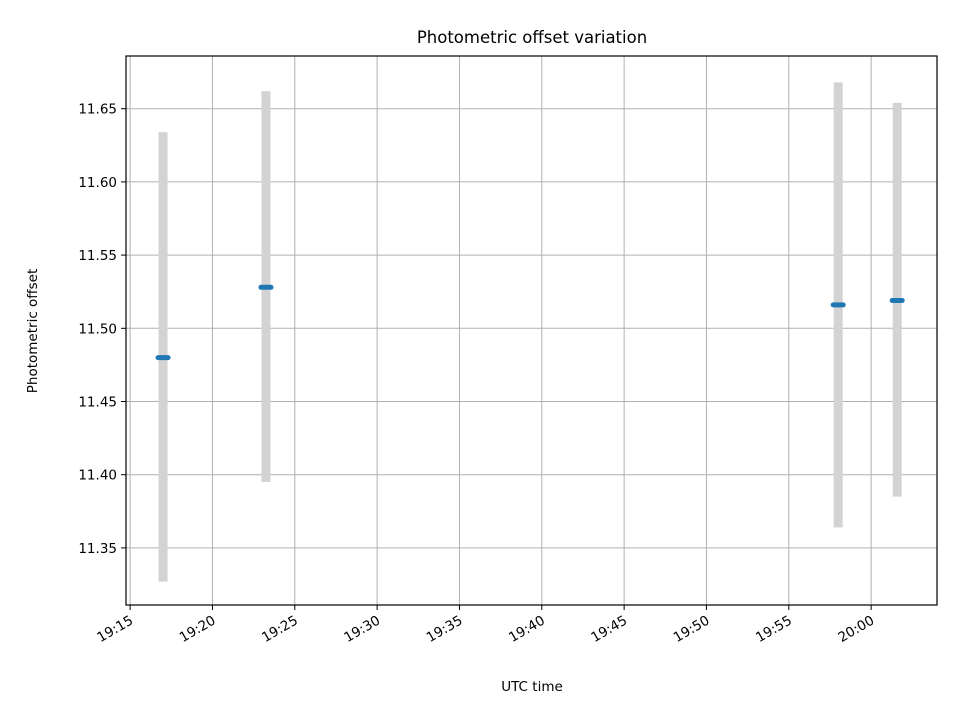 This screenshot has width=960, height=720. What do you see at coordinates (97, 403) in the screenshot?
I see `y-tick-label: 11.45` at bounding box center [97, 403].